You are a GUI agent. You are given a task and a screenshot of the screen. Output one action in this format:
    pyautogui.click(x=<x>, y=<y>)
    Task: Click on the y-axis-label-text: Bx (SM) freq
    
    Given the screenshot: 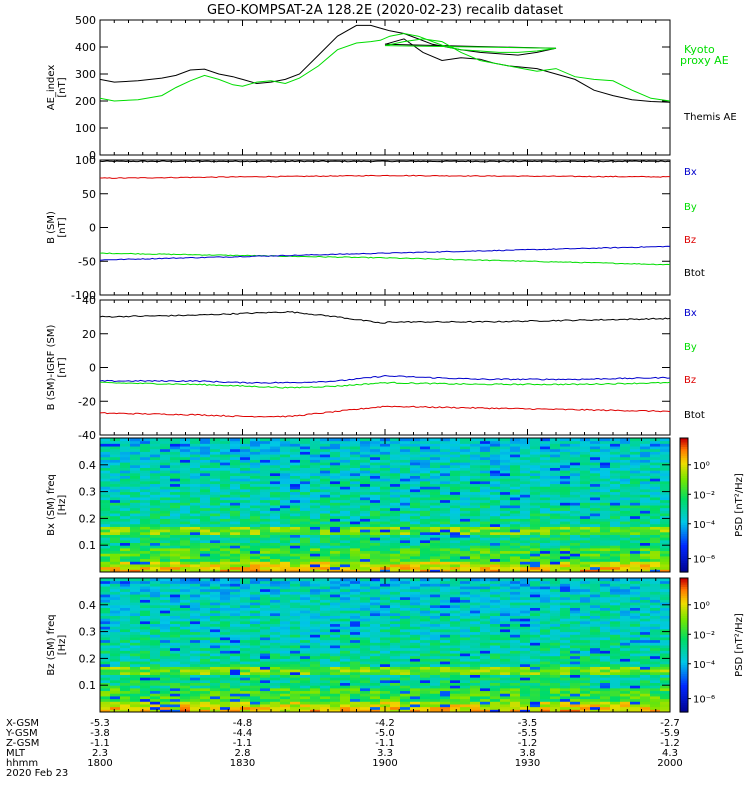 What is the action you would take?
    pyautogui.click(x=51, y=505)
    